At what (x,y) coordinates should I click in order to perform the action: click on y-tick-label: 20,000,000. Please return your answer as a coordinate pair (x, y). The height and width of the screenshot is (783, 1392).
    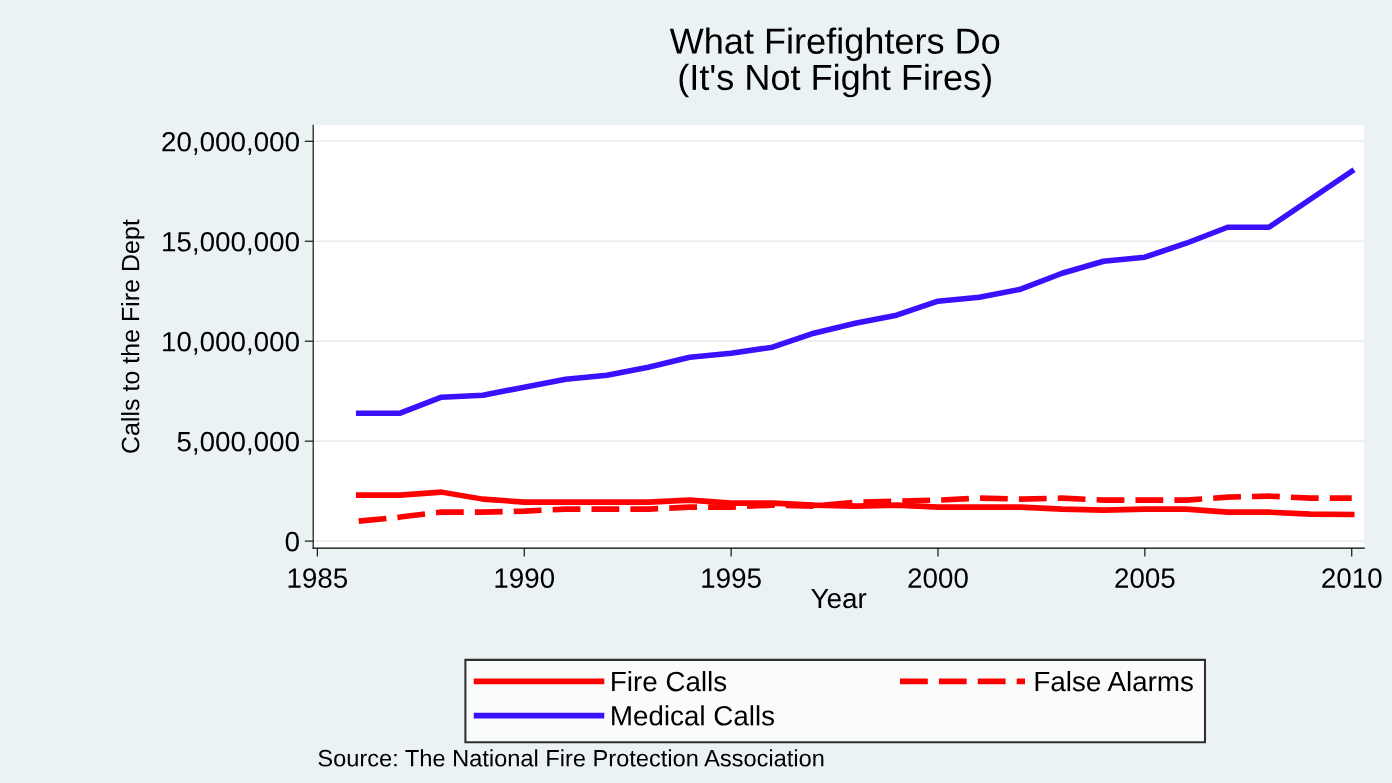
    Looking at the image, I should click on (230, 143).